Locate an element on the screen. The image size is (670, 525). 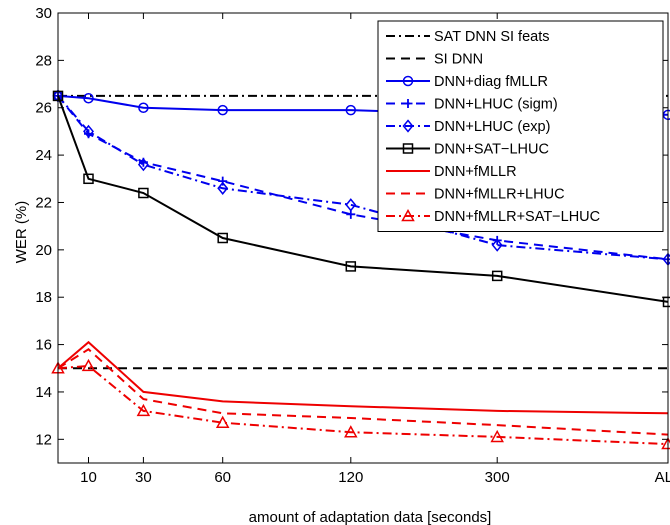
x-tick-label: 120 is located at coordinates (350, 477).